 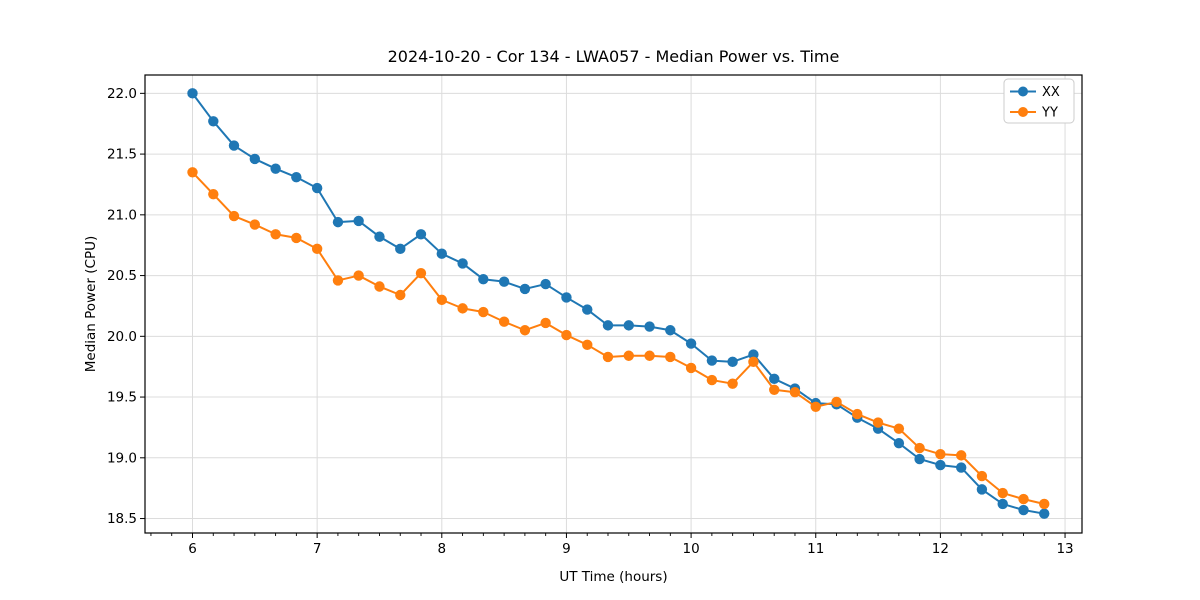 I want to click on y-tick-label: 20.0, so click(x=122, y=337).